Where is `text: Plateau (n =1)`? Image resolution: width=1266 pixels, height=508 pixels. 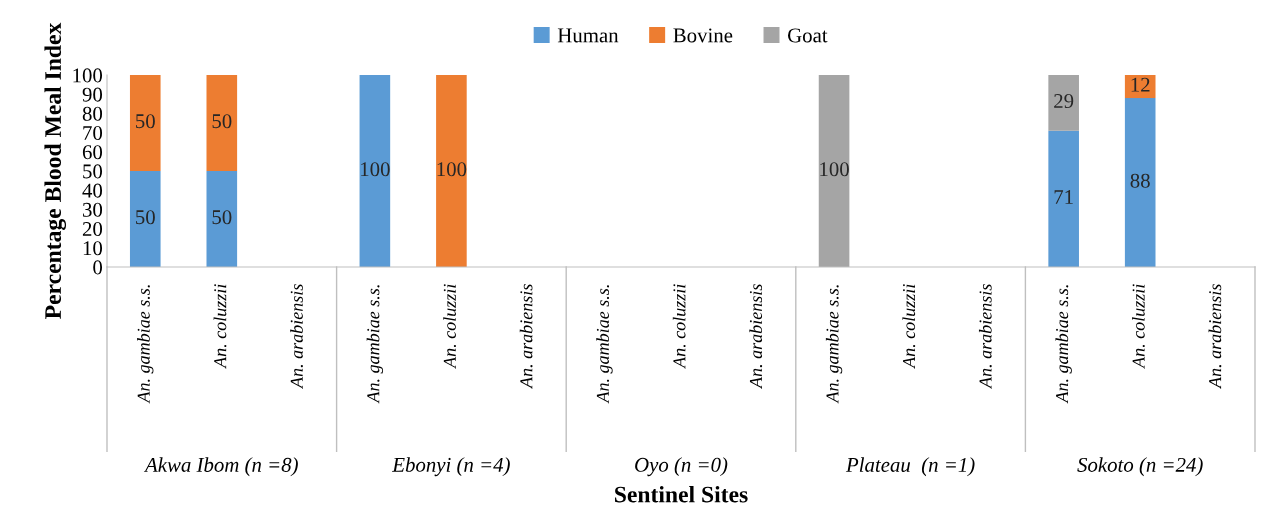 text: Plateau (n =1) is located at coordinates (910, 467).